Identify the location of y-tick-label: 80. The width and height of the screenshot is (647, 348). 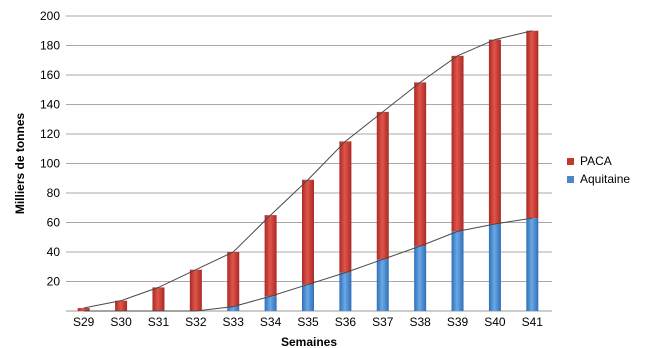
(54, 193).